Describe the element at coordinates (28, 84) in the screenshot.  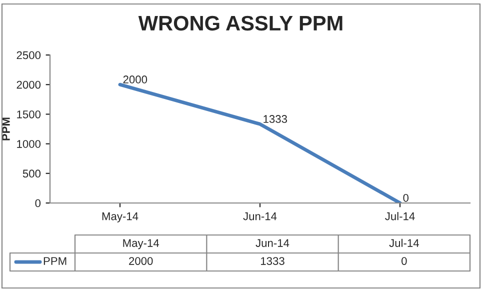
I see `y-tick-label: 2000` at that location.